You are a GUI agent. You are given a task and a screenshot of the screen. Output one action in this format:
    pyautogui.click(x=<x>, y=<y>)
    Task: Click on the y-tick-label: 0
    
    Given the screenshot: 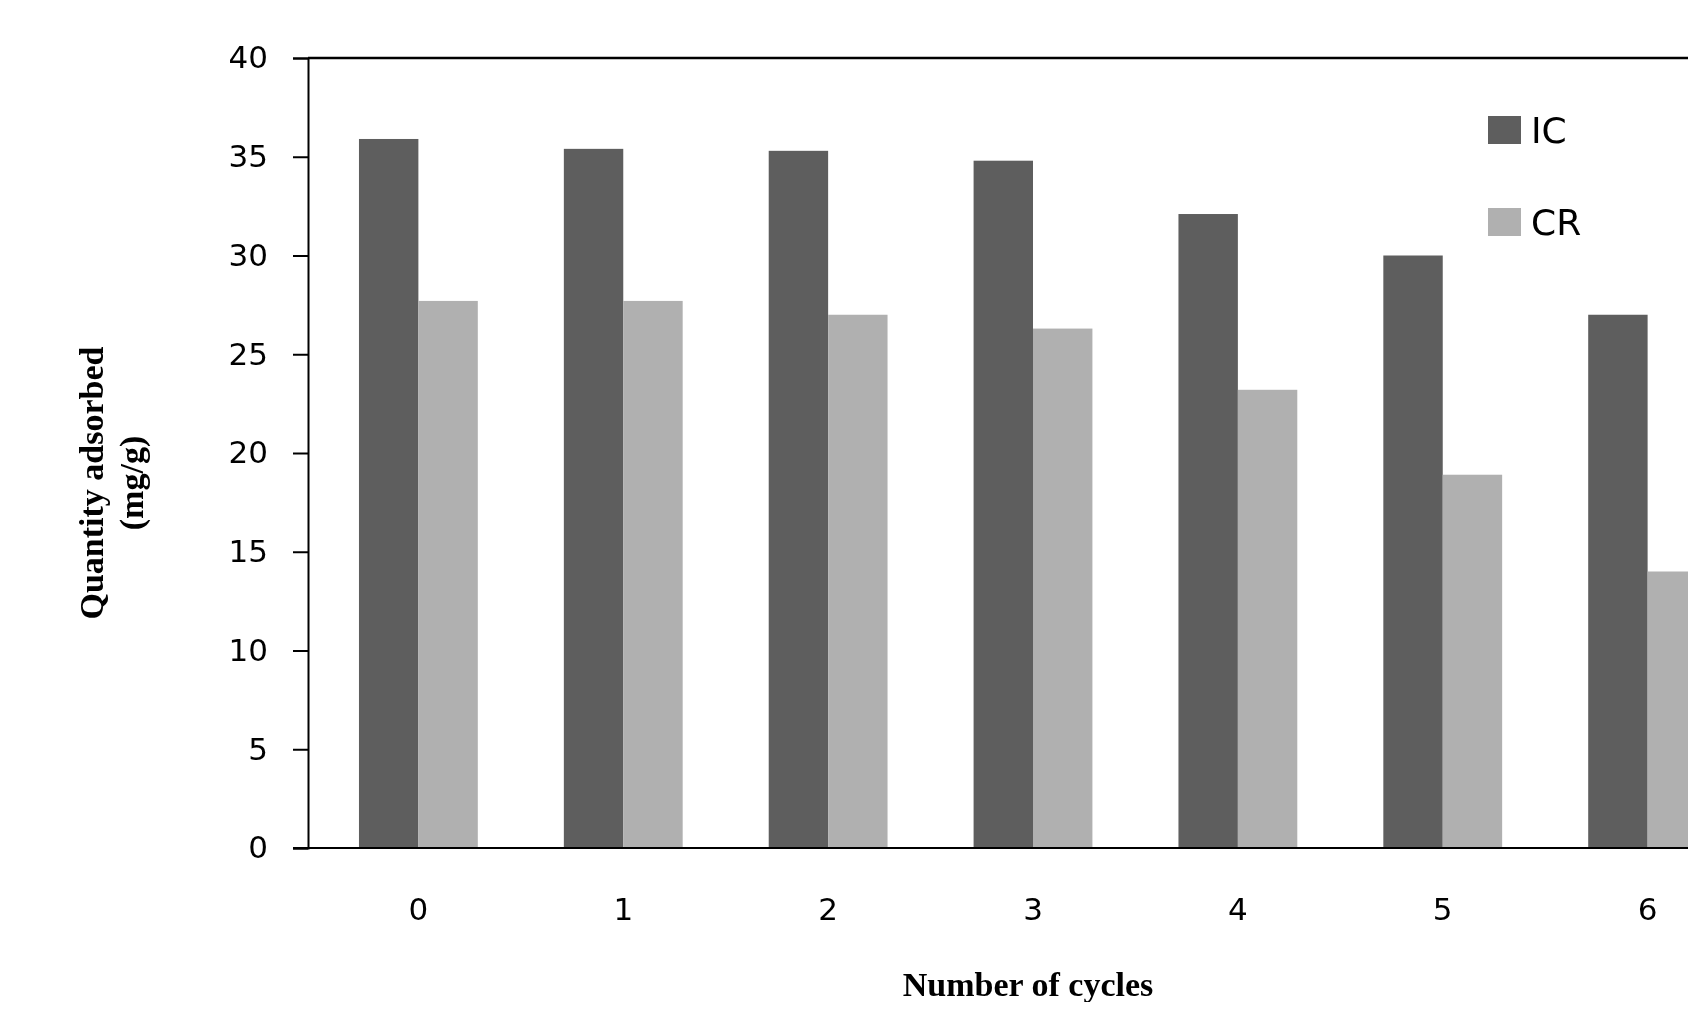 What is the action you would take?
    pyautogui.click(x=258, y=847)
    